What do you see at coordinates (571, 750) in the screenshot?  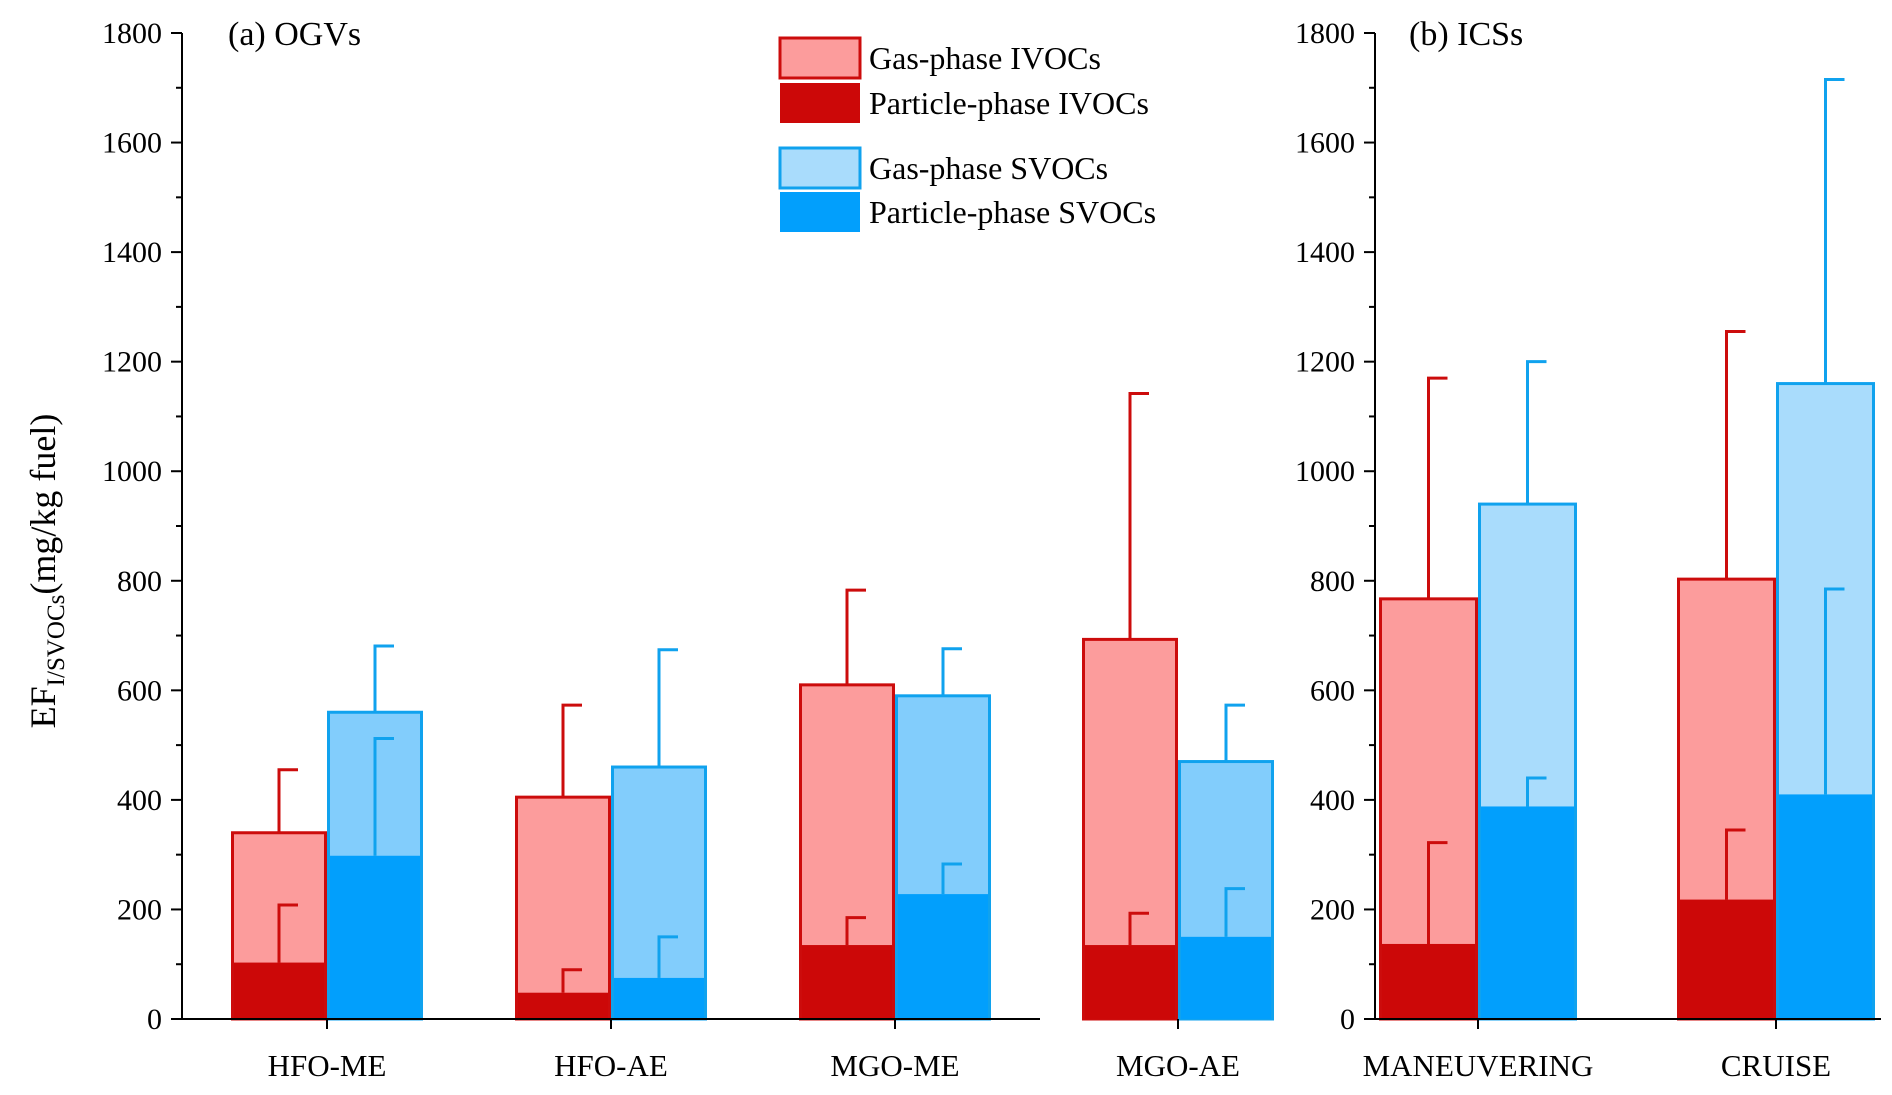 I see `error-bar-gas-ivoc-hfo-ae` at bounding box center [571, 750].